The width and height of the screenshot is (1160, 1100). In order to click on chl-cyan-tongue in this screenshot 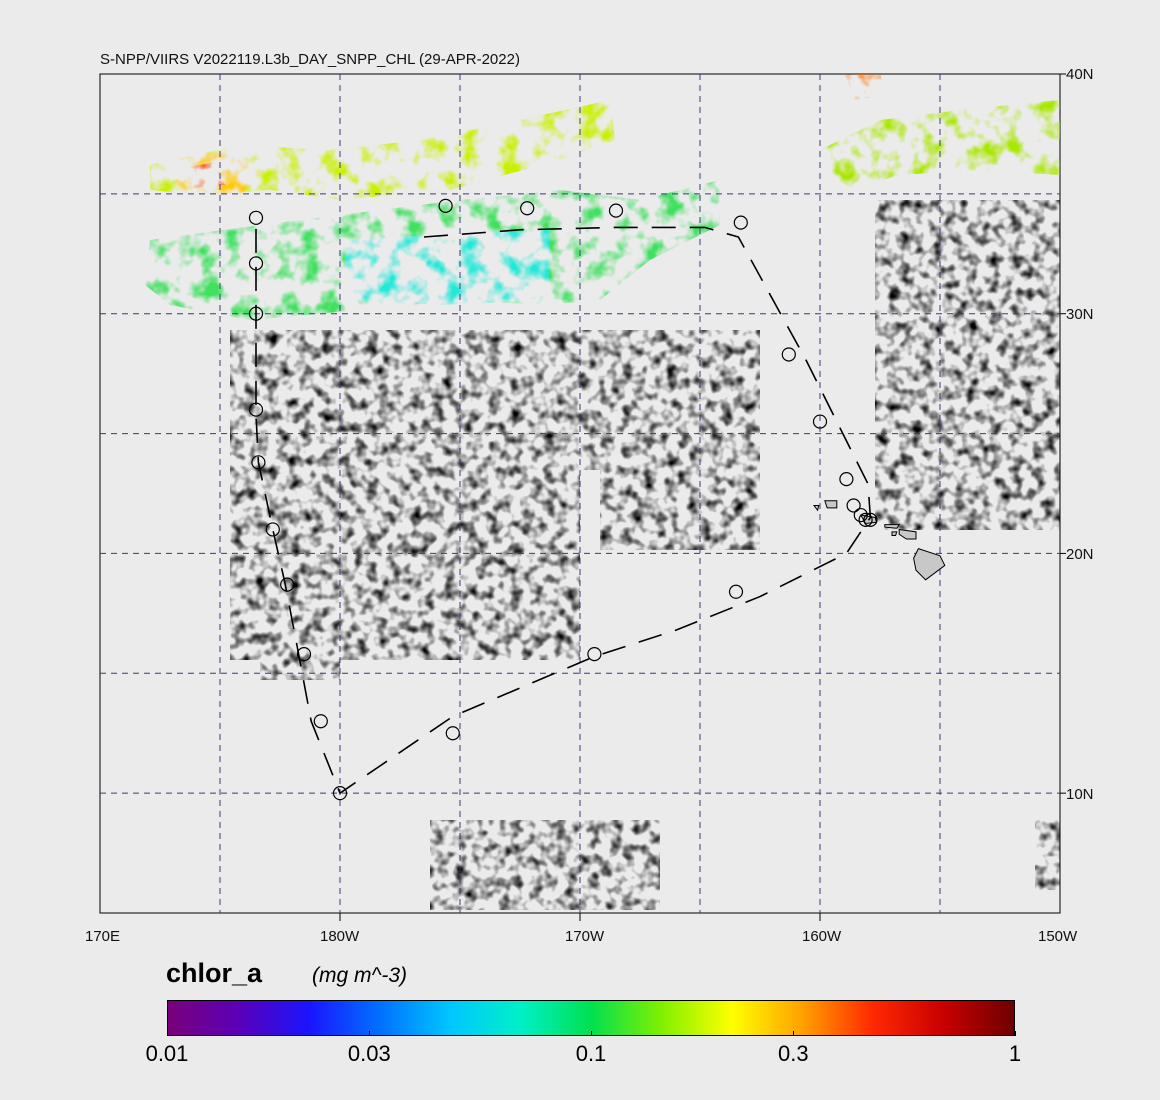, I will do `click(447, 267)`.